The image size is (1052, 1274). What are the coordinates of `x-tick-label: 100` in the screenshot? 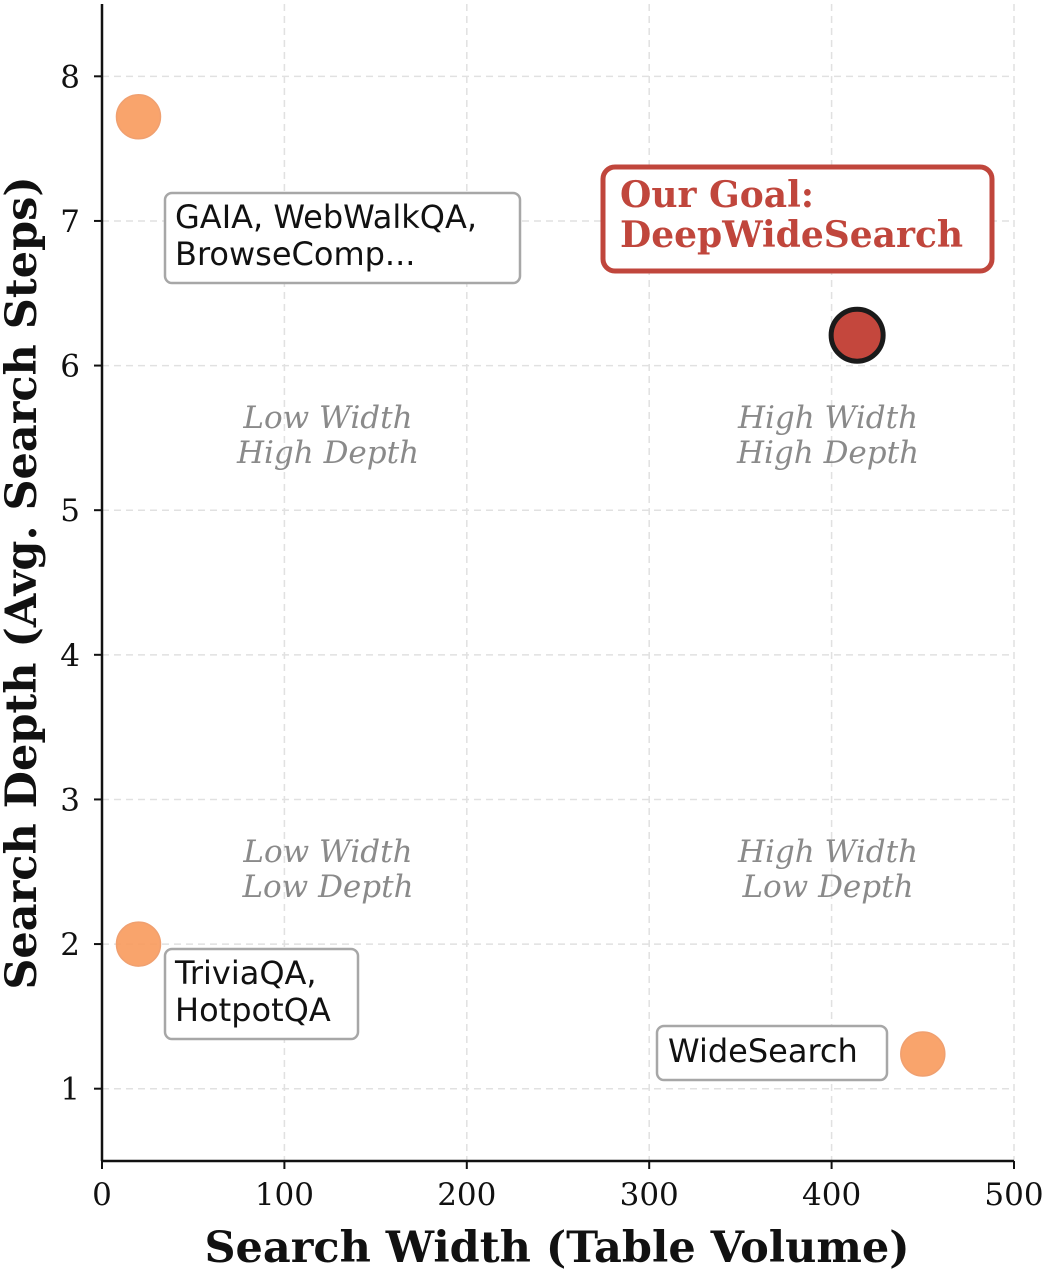 It's located at (284, 1195).